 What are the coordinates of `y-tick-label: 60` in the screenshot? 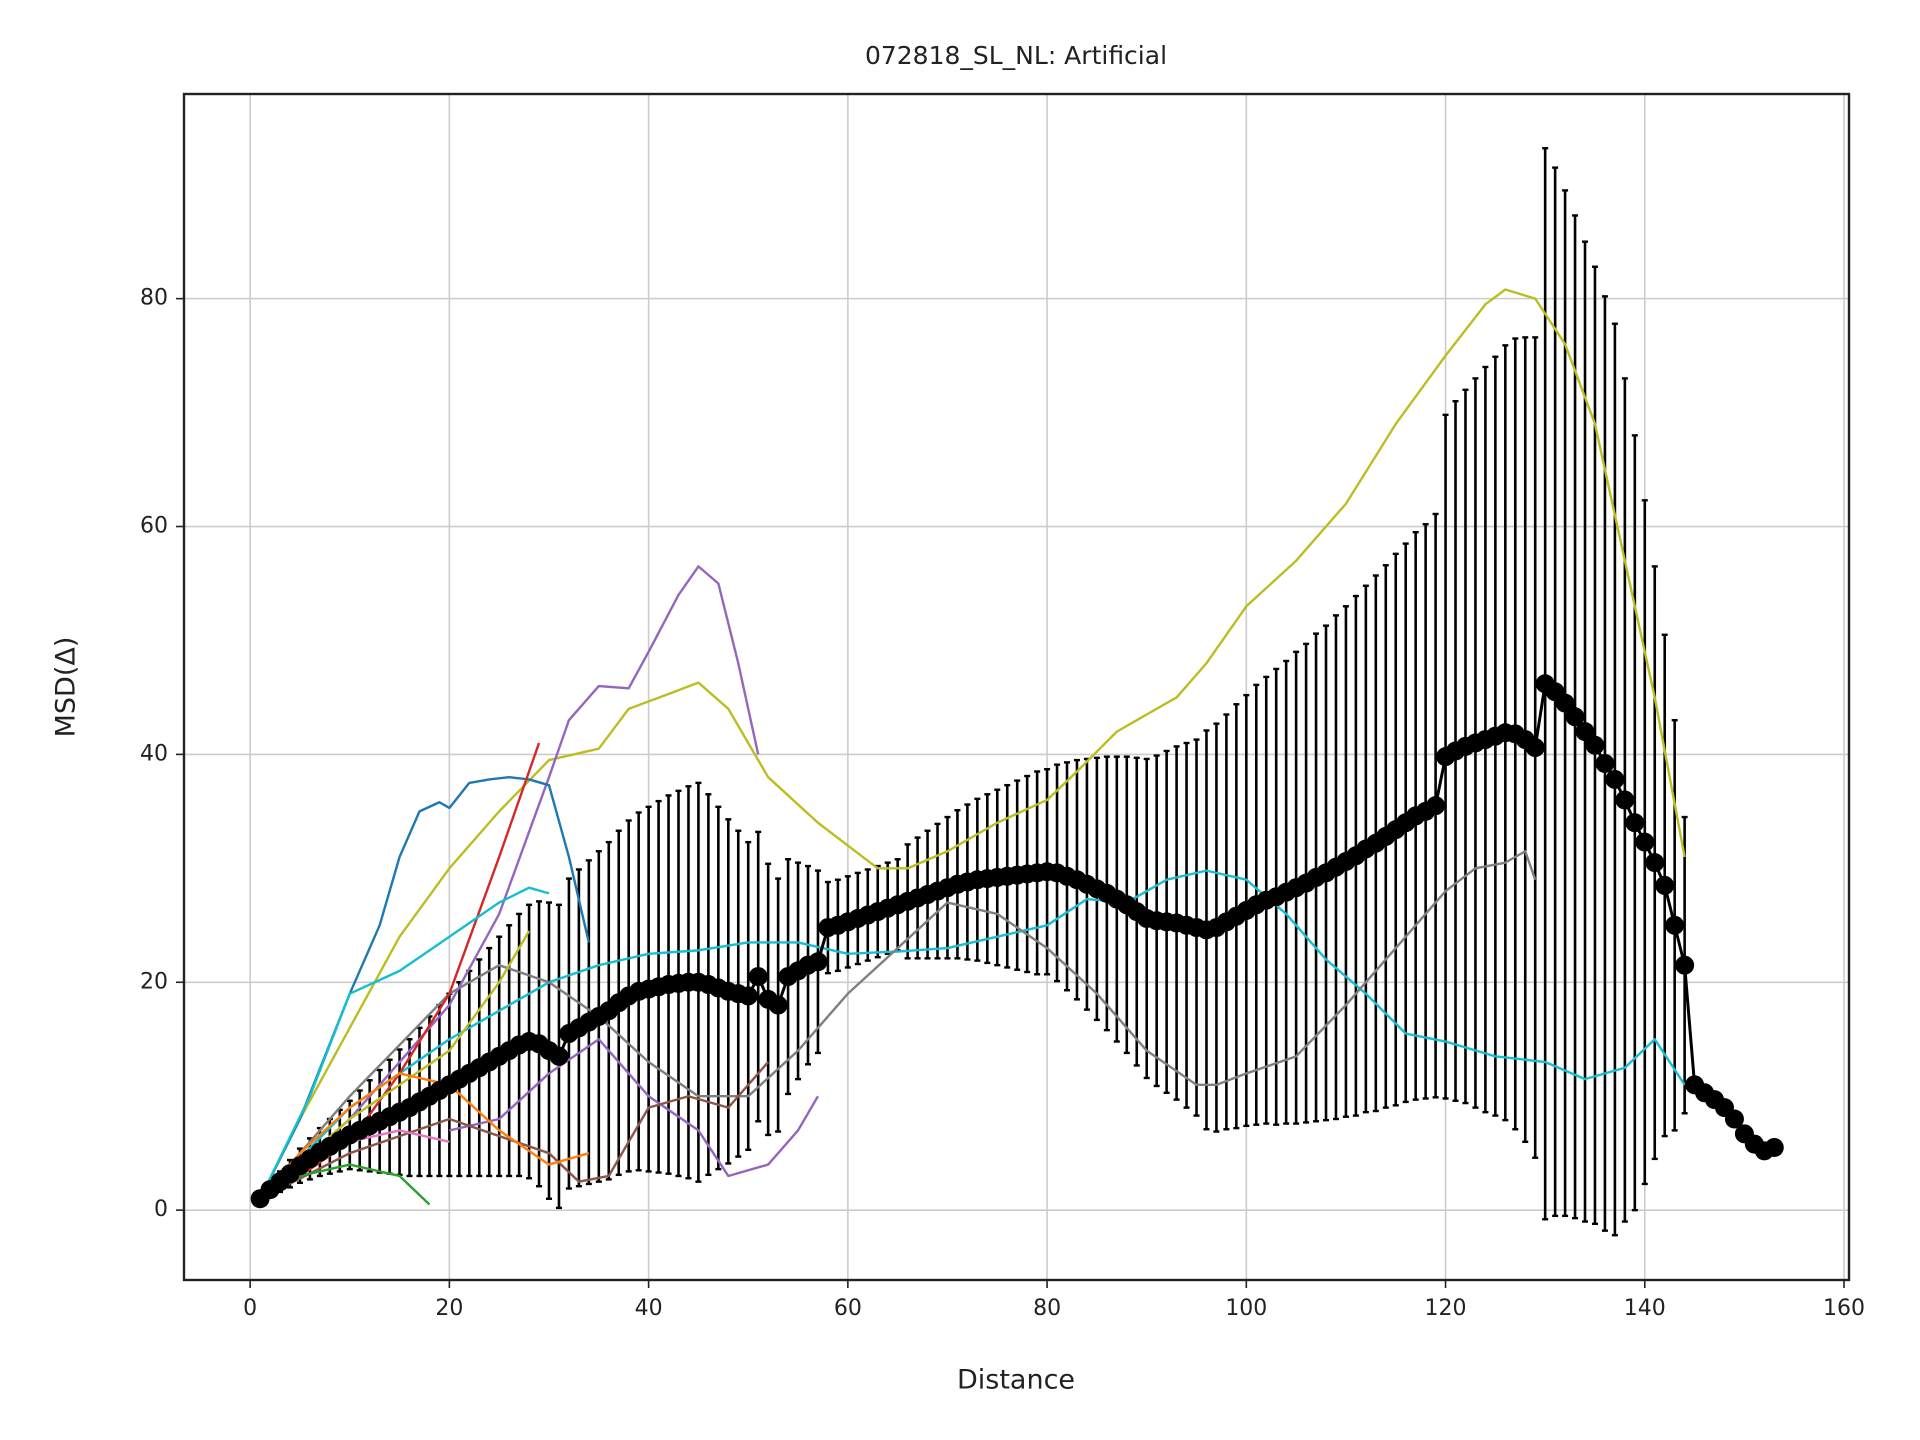 It's located at (154, 526).